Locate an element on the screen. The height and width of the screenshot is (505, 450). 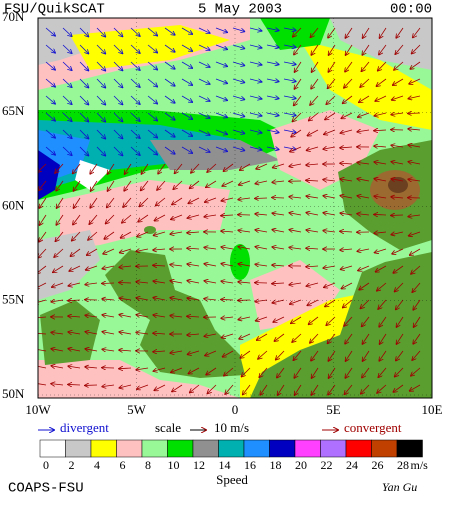
credit: COAPS-FSU is located at coordinates (46, 489).